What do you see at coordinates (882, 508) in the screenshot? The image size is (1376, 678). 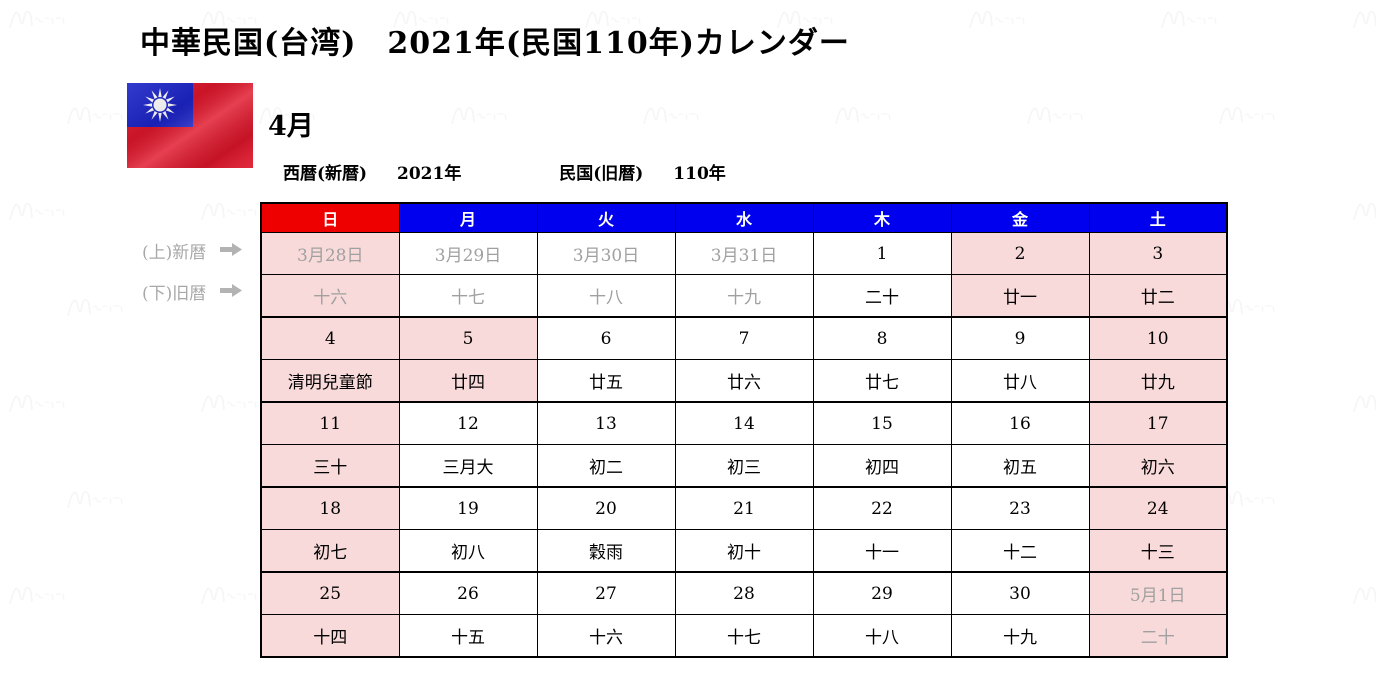 I see `new-date-cell: 22` at bounding box center [882, 508].